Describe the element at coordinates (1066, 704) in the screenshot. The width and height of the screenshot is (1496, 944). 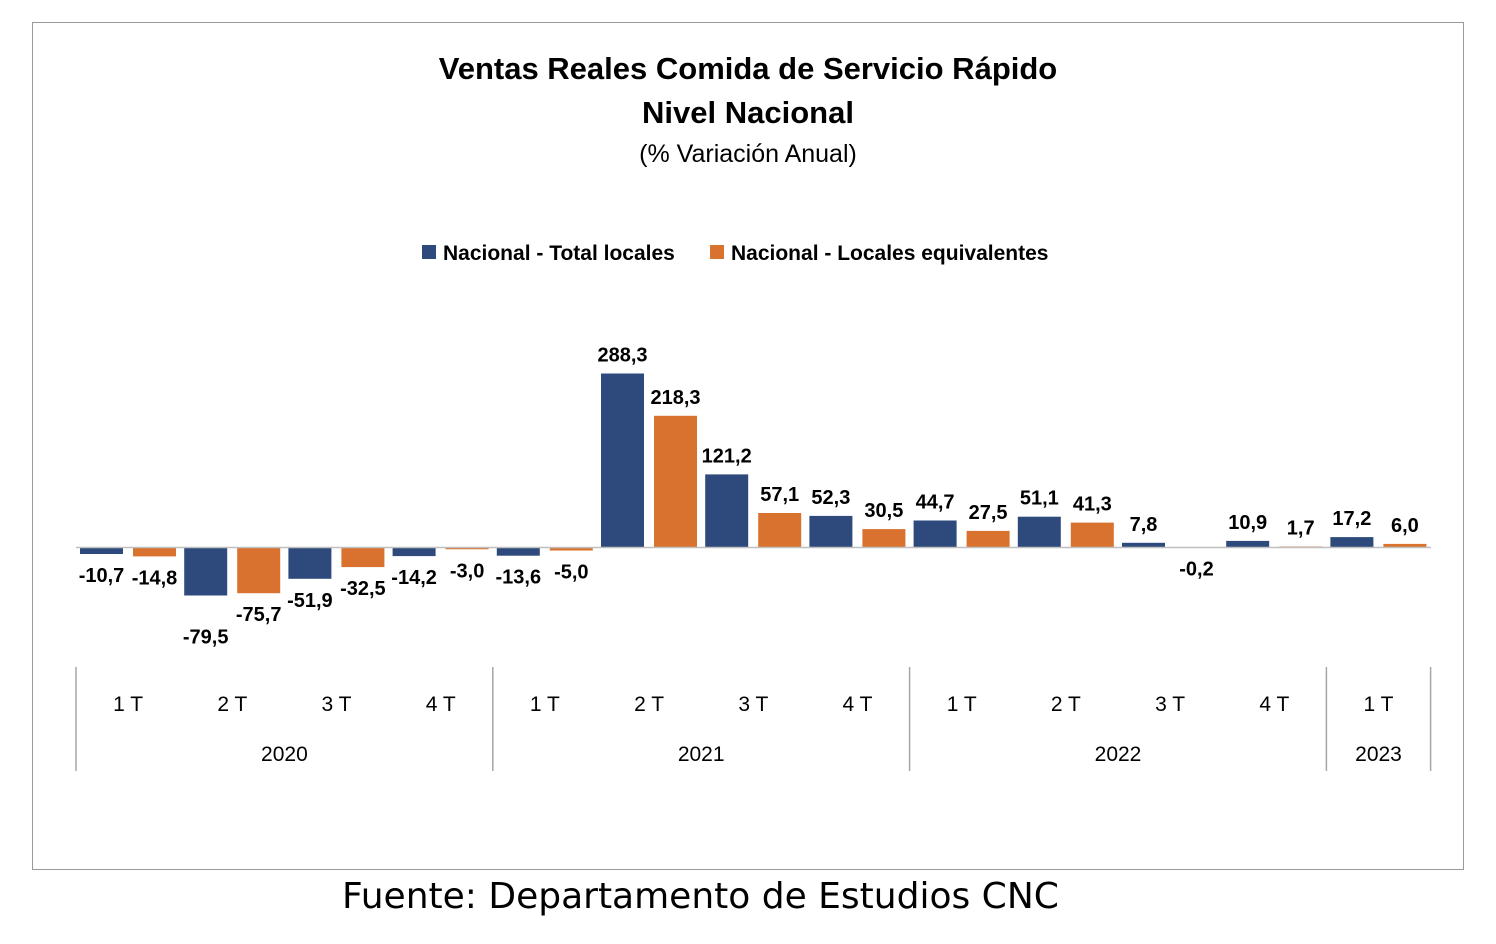
I see `category-label-9: 2 T` at that location.